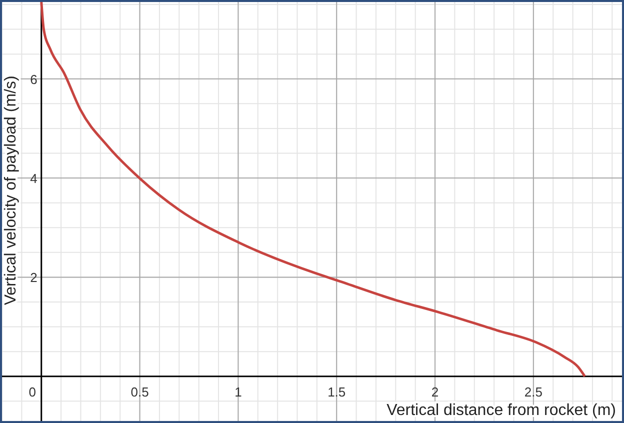 Image resolution: width=624 pixels, height=423 pixels. Describe the element at coordinates (435, 392) in the screenshot. I see `x-tick-label: 2` at that location.